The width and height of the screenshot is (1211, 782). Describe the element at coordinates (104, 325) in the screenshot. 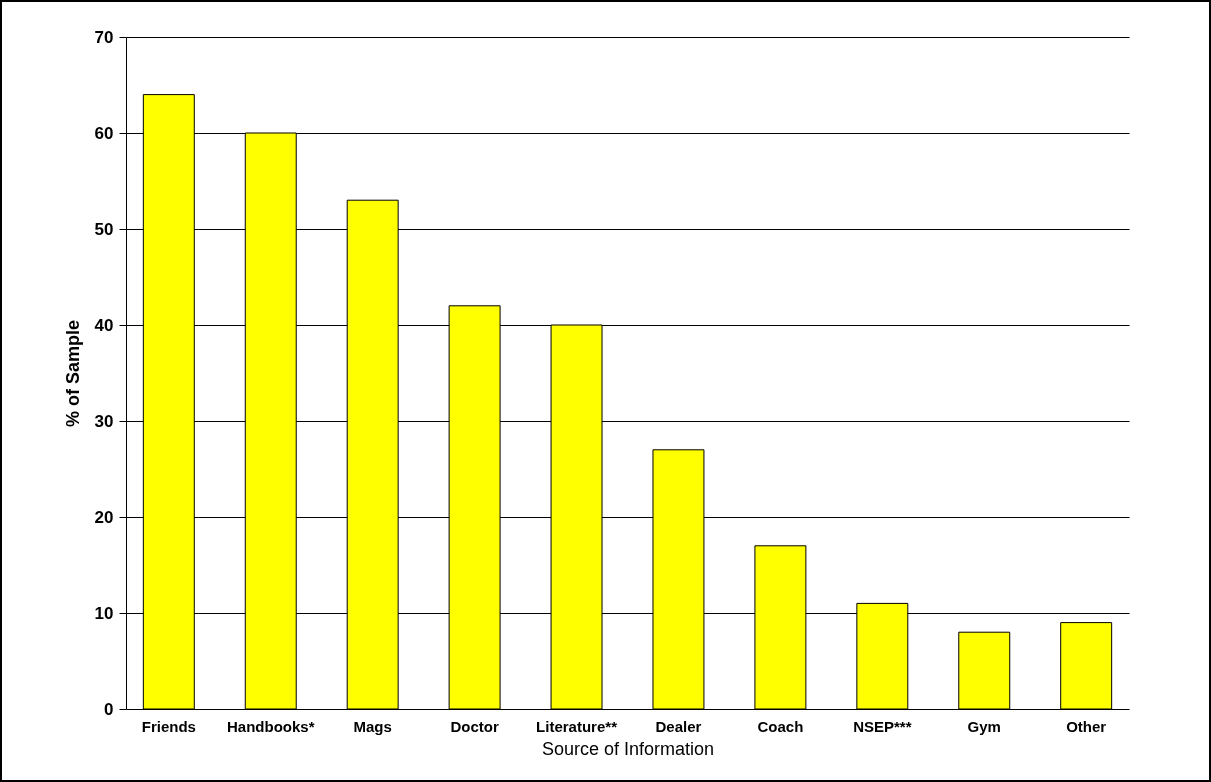

I see `y-tick-label: 40` at that location.